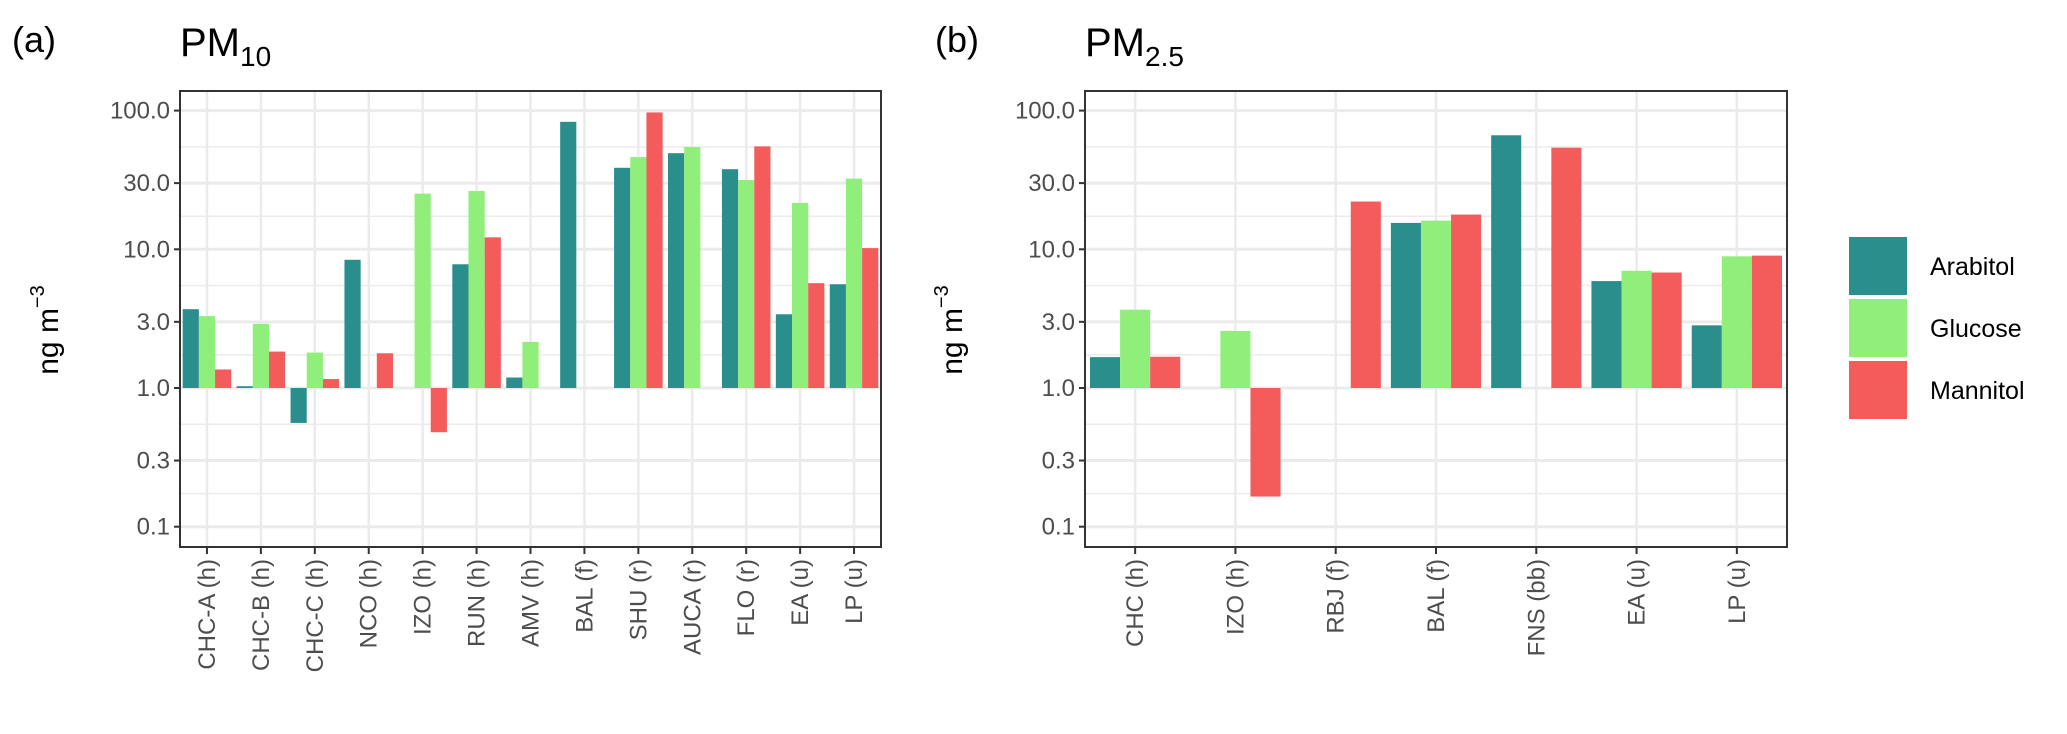  What do you see at coordinates (1878, 328) in the screenshot?
I see `legend-swatch-glucose` at bounding box center [1878, 328].